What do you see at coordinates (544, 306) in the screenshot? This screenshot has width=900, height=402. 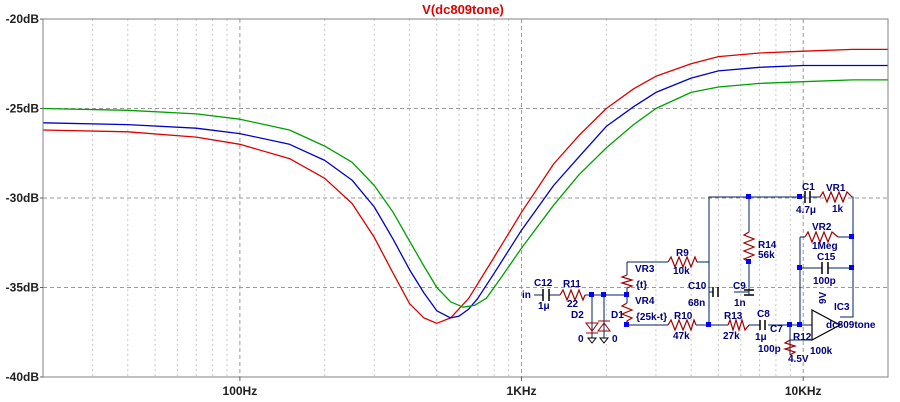 I see `label-c12-value: 1μ` at bounding box center [544, 306].